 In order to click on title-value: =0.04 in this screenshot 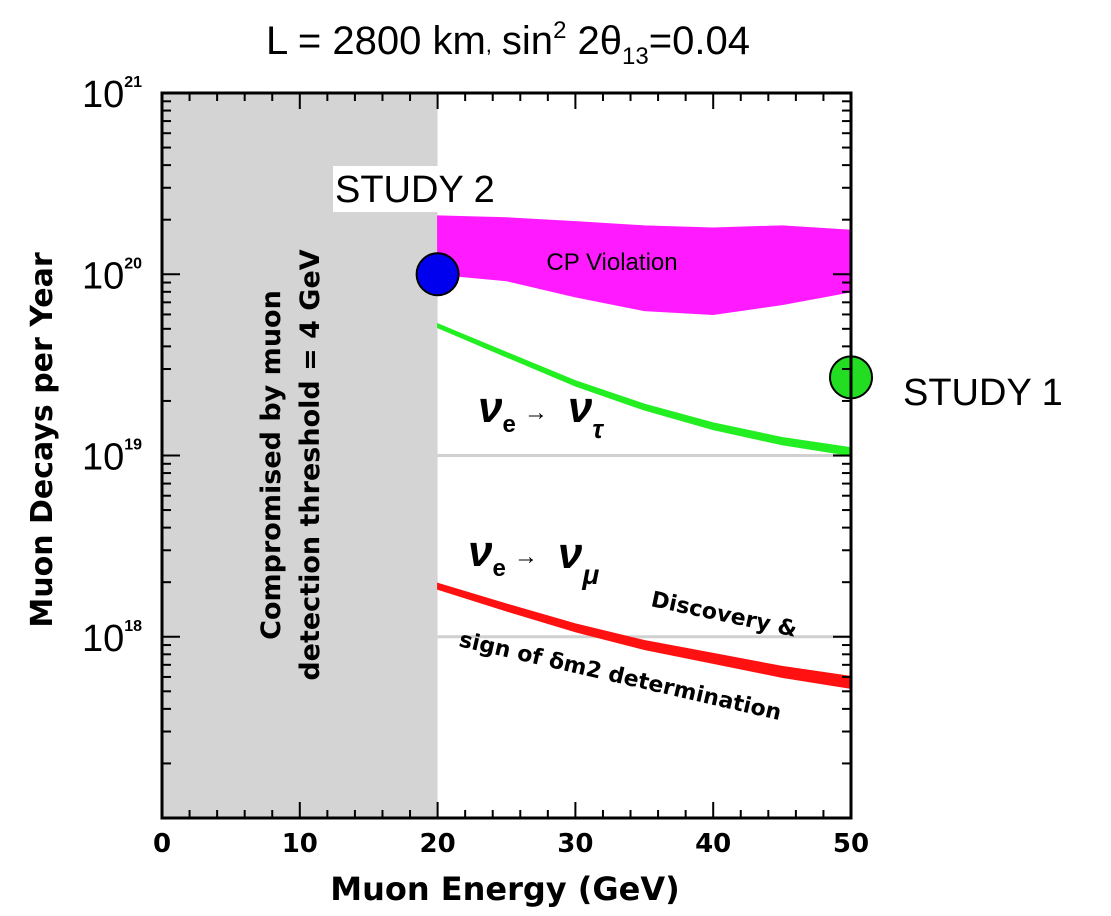, I will do `click(699, 41)`.